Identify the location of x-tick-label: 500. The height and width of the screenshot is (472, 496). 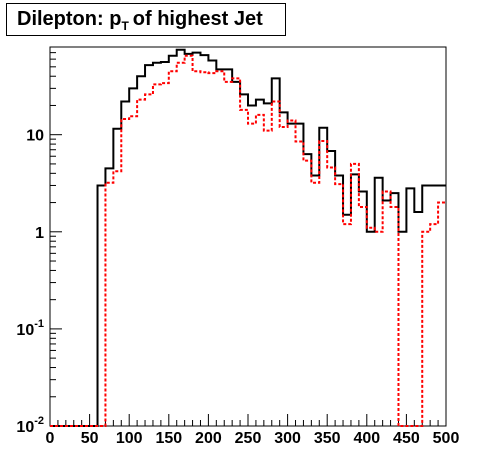
(446, 438).